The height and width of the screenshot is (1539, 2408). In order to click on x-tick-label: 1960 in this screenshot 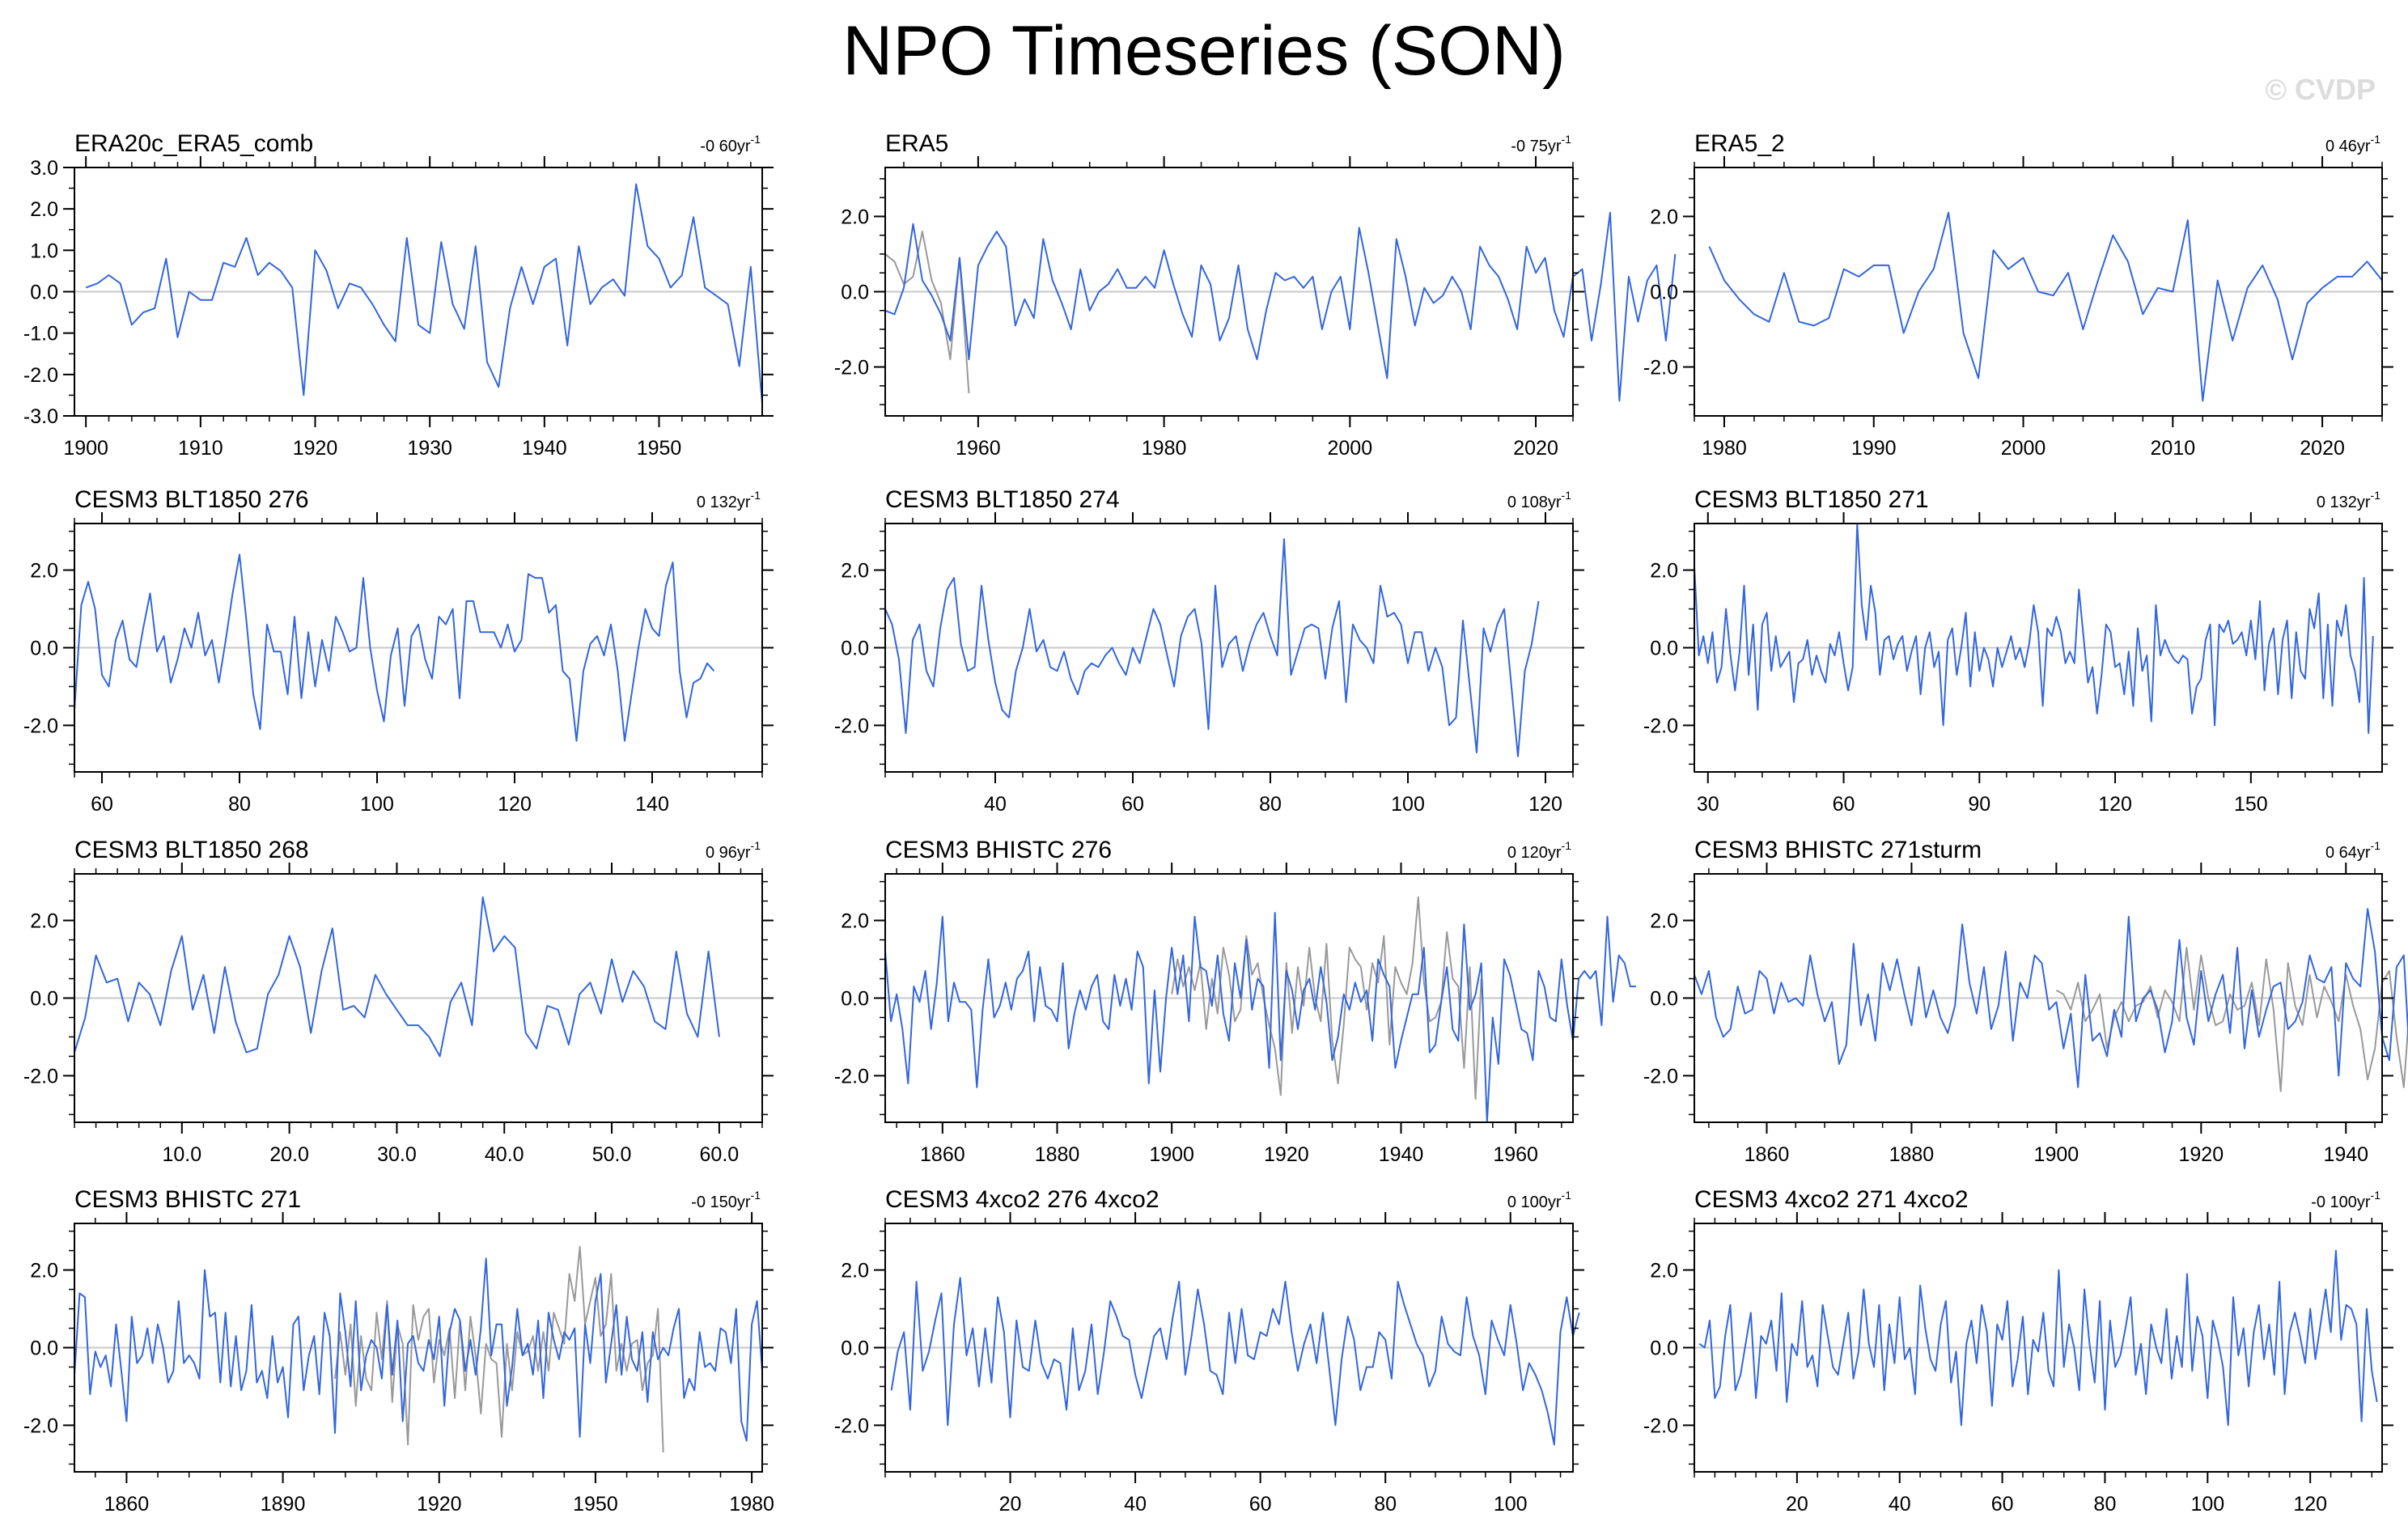, I will do `click(979, 448)`.